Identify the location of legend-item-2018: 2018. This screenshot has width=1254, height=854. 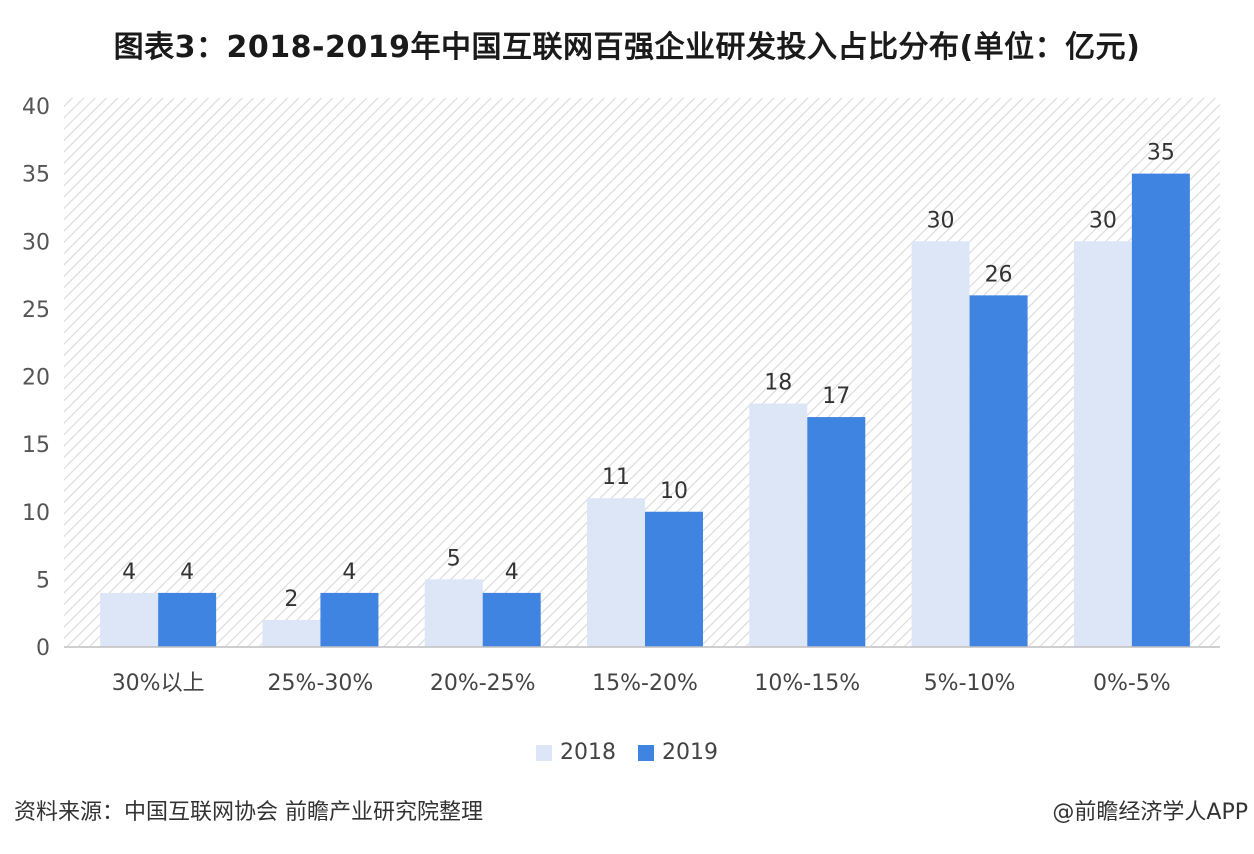
(576, 752).